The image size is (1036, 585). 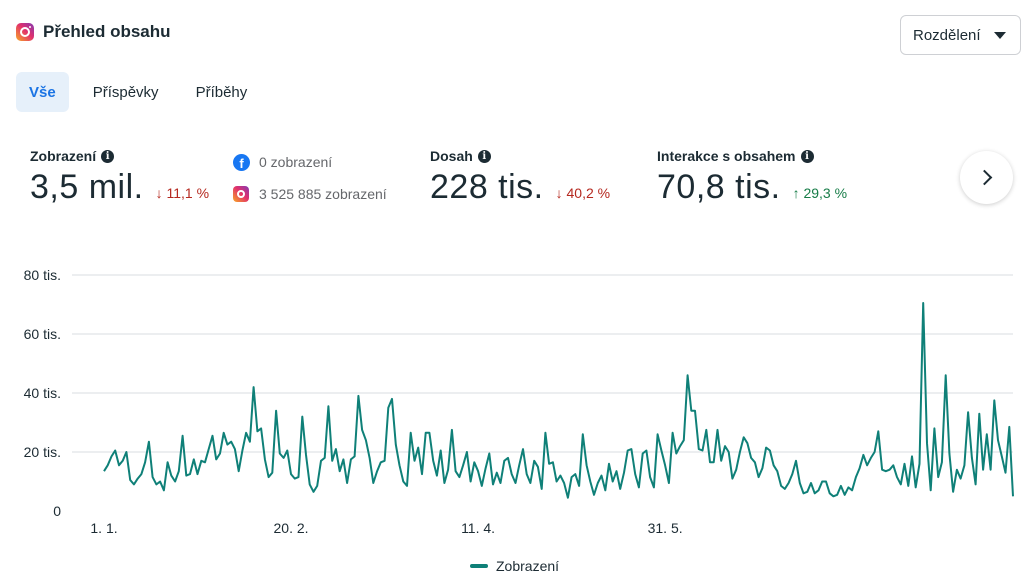 I want to click on platform-instagram: 3 525 885 zobrazení, so click(x=310, y=194).